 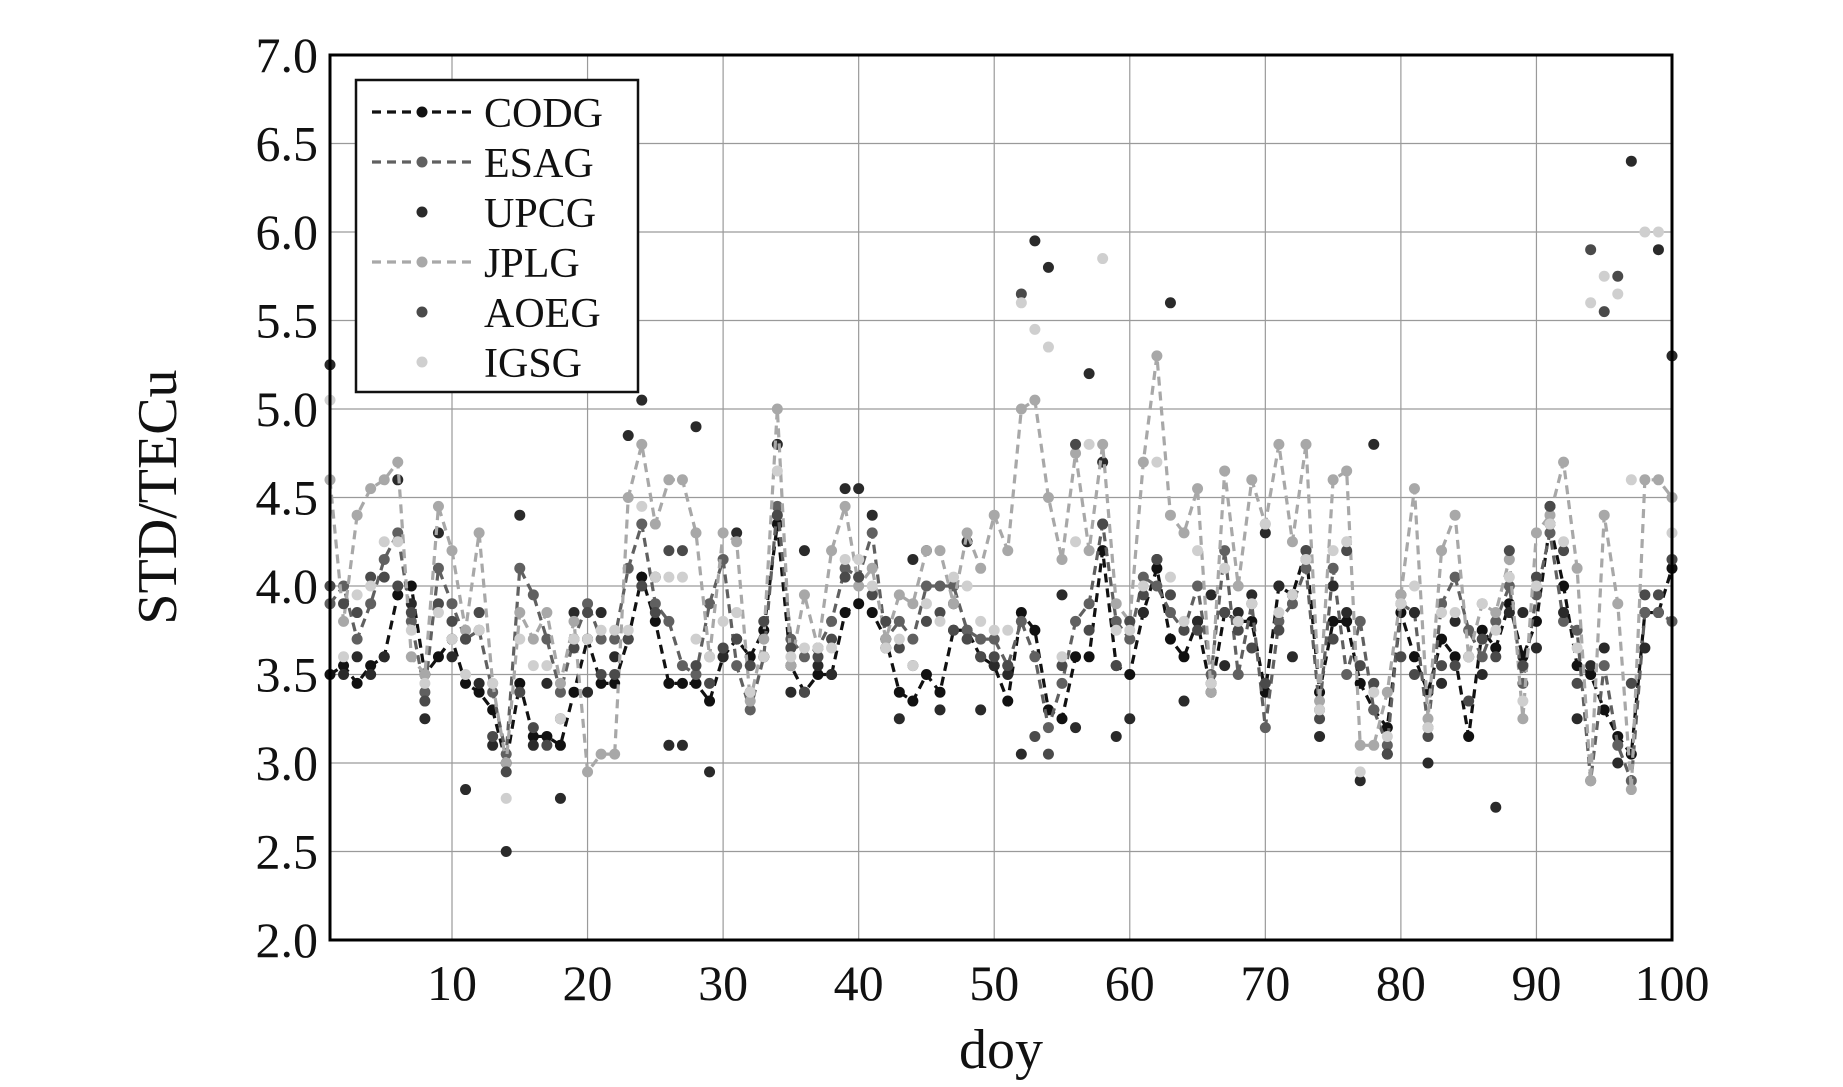 I want to click on x-tick-label: 20, so click(x=588, y=983).